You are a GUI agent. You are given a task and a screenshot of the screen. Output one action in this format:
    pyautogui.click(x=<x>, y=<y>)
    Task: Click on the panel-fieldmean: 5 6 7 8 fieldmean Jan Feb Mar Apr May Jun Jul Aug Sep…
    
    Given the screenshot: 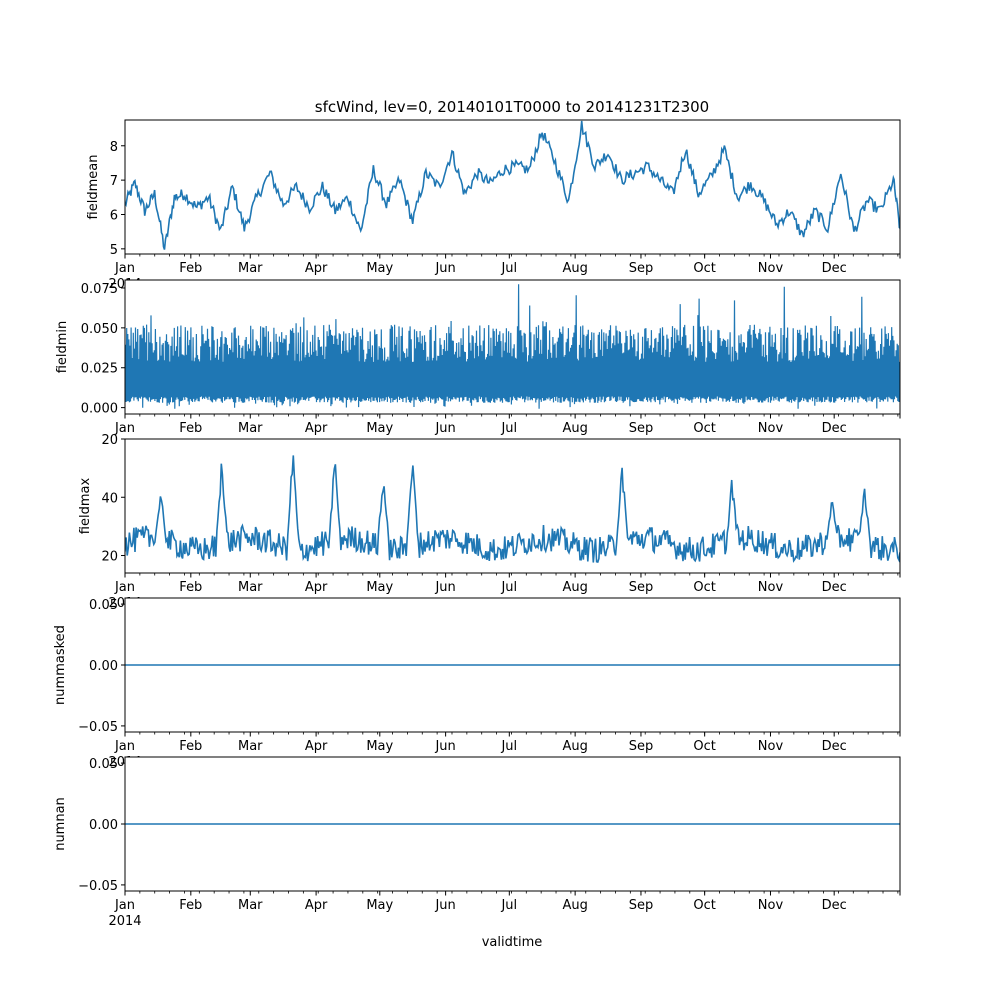 What is the action you would take?
    pyautogui.click(x=493, y=205)
    